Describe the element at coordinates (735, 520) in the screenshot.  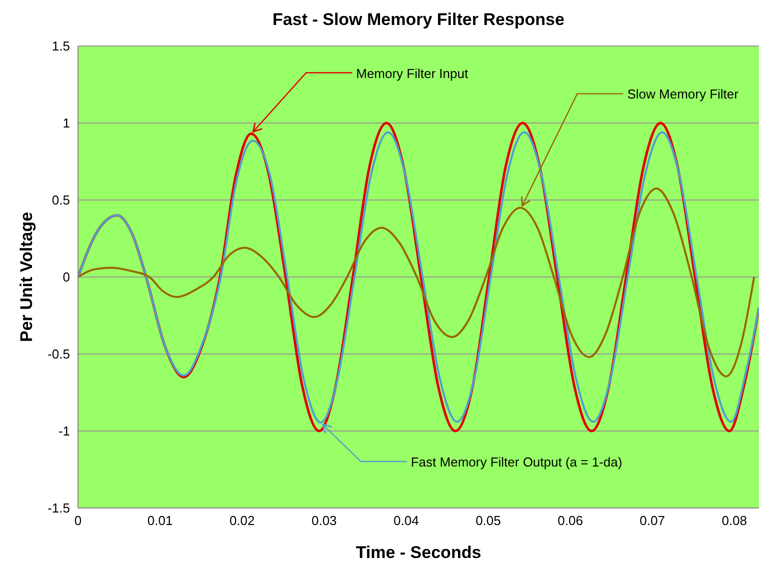
I see `x-tick-label: 0.08` at that location.